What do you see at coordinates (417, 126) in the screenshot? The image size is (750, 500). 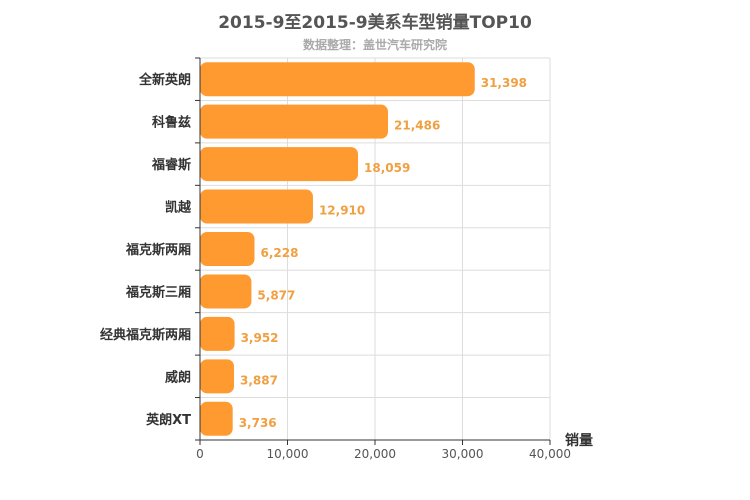 I see `data-label: 21,486` at bounding box center [417, 126].